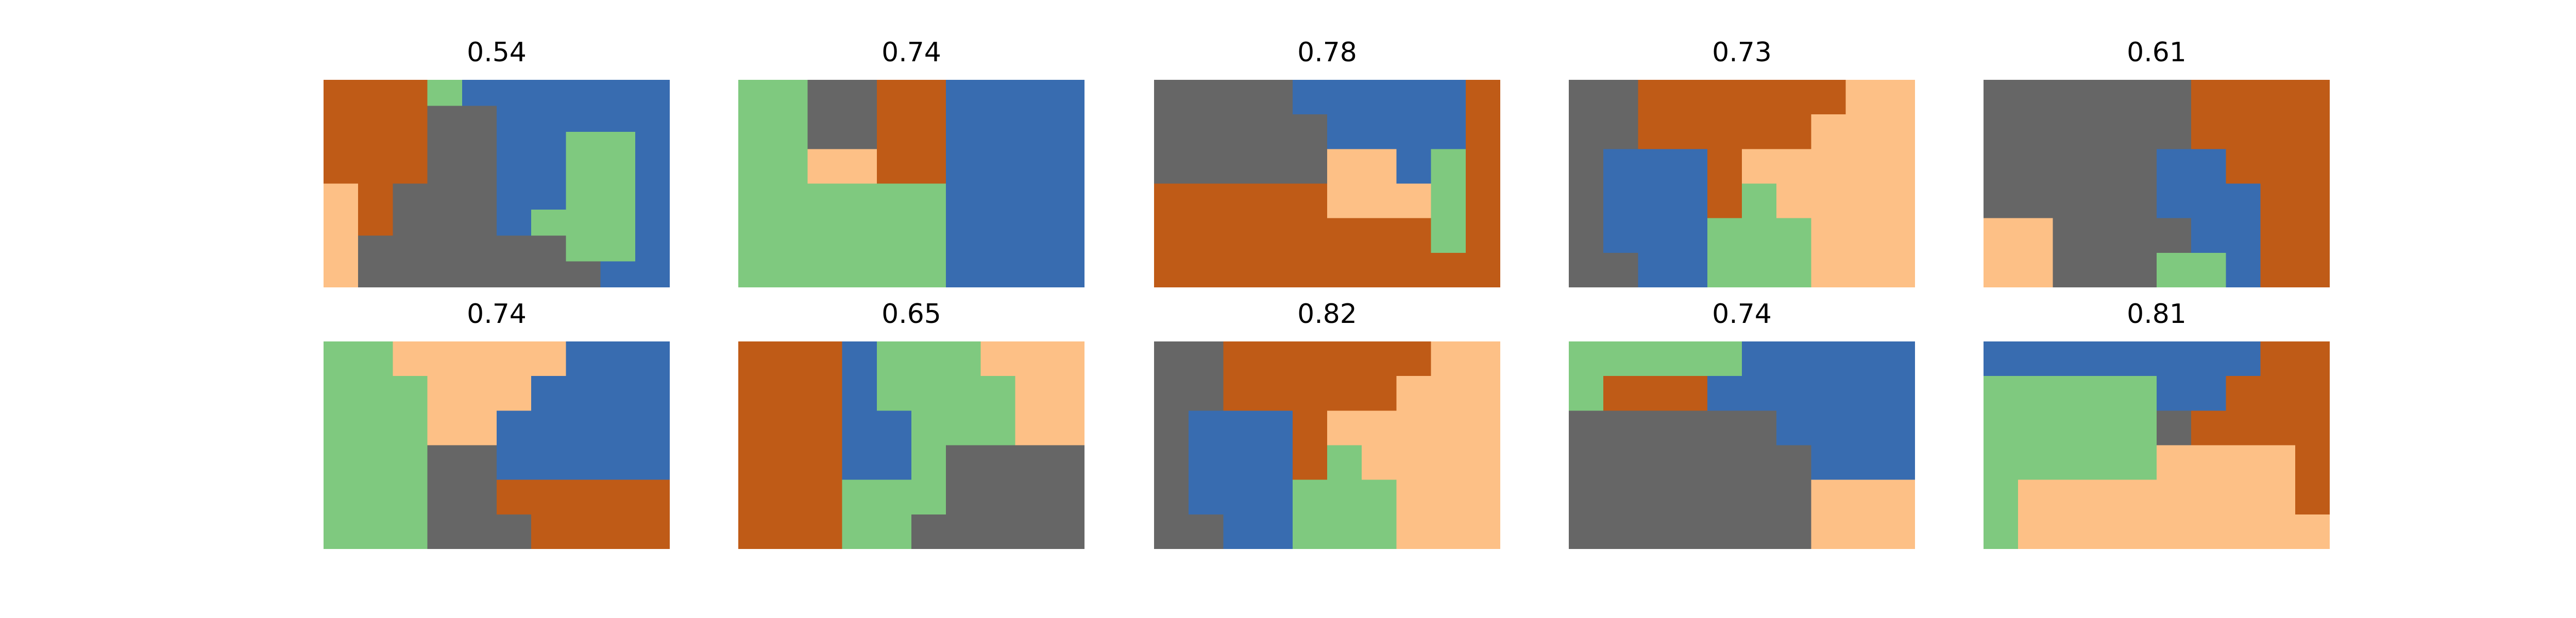 The height and width of the screenshot is (618, 2576). I want to click on panel-score-title: 0.82, so click(1327, 314).